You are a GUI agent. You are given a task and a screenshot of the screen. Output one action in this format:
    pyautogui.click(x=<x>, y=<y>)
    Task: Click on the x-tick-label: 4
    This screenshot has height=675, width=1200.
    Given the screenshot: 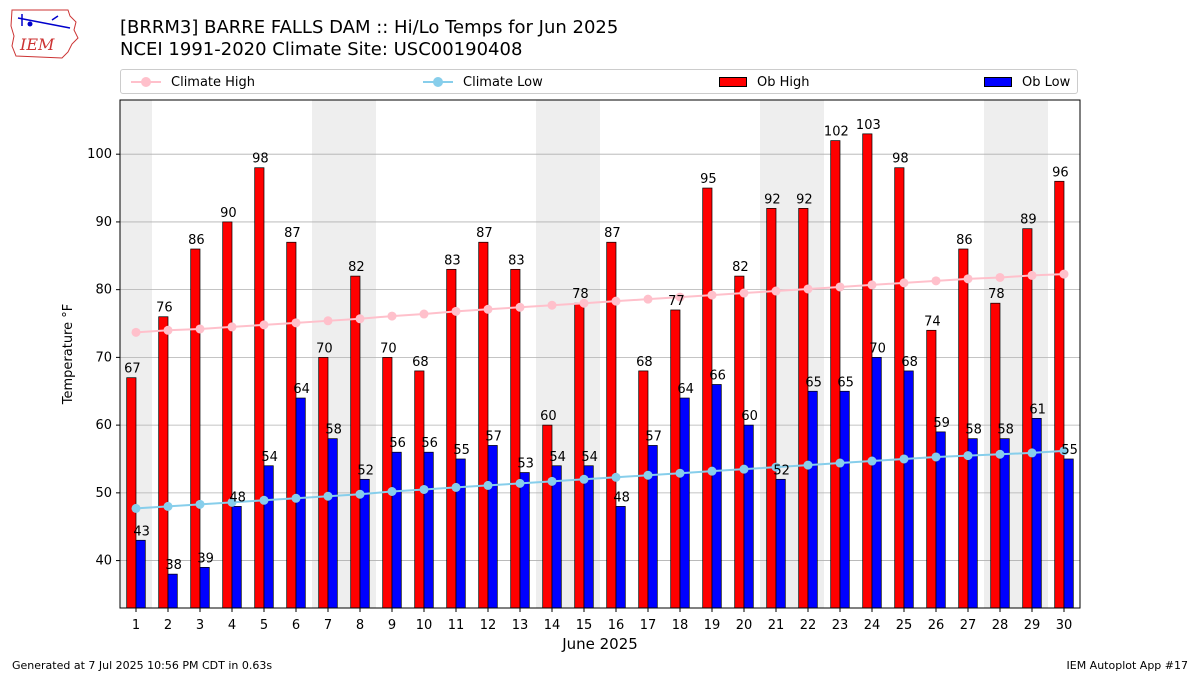 What is the action you would take?
    pyautogui.click(x=232, y=625)
    